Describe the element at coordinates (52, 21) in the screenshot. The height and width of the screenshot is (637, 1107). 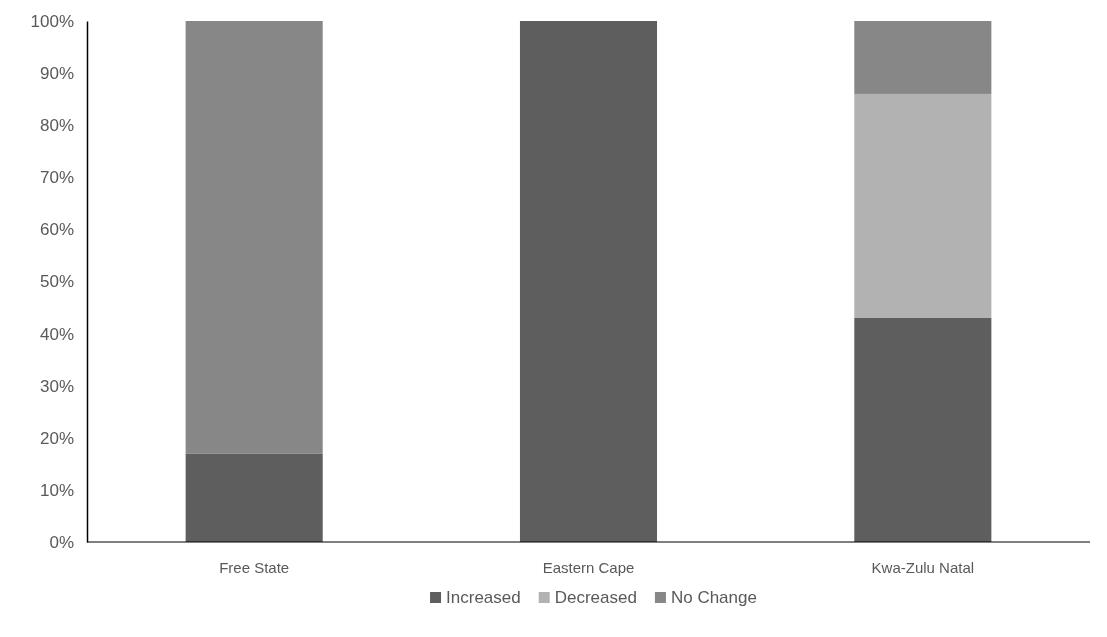
I see `y-tick-label: 100%` at that location.